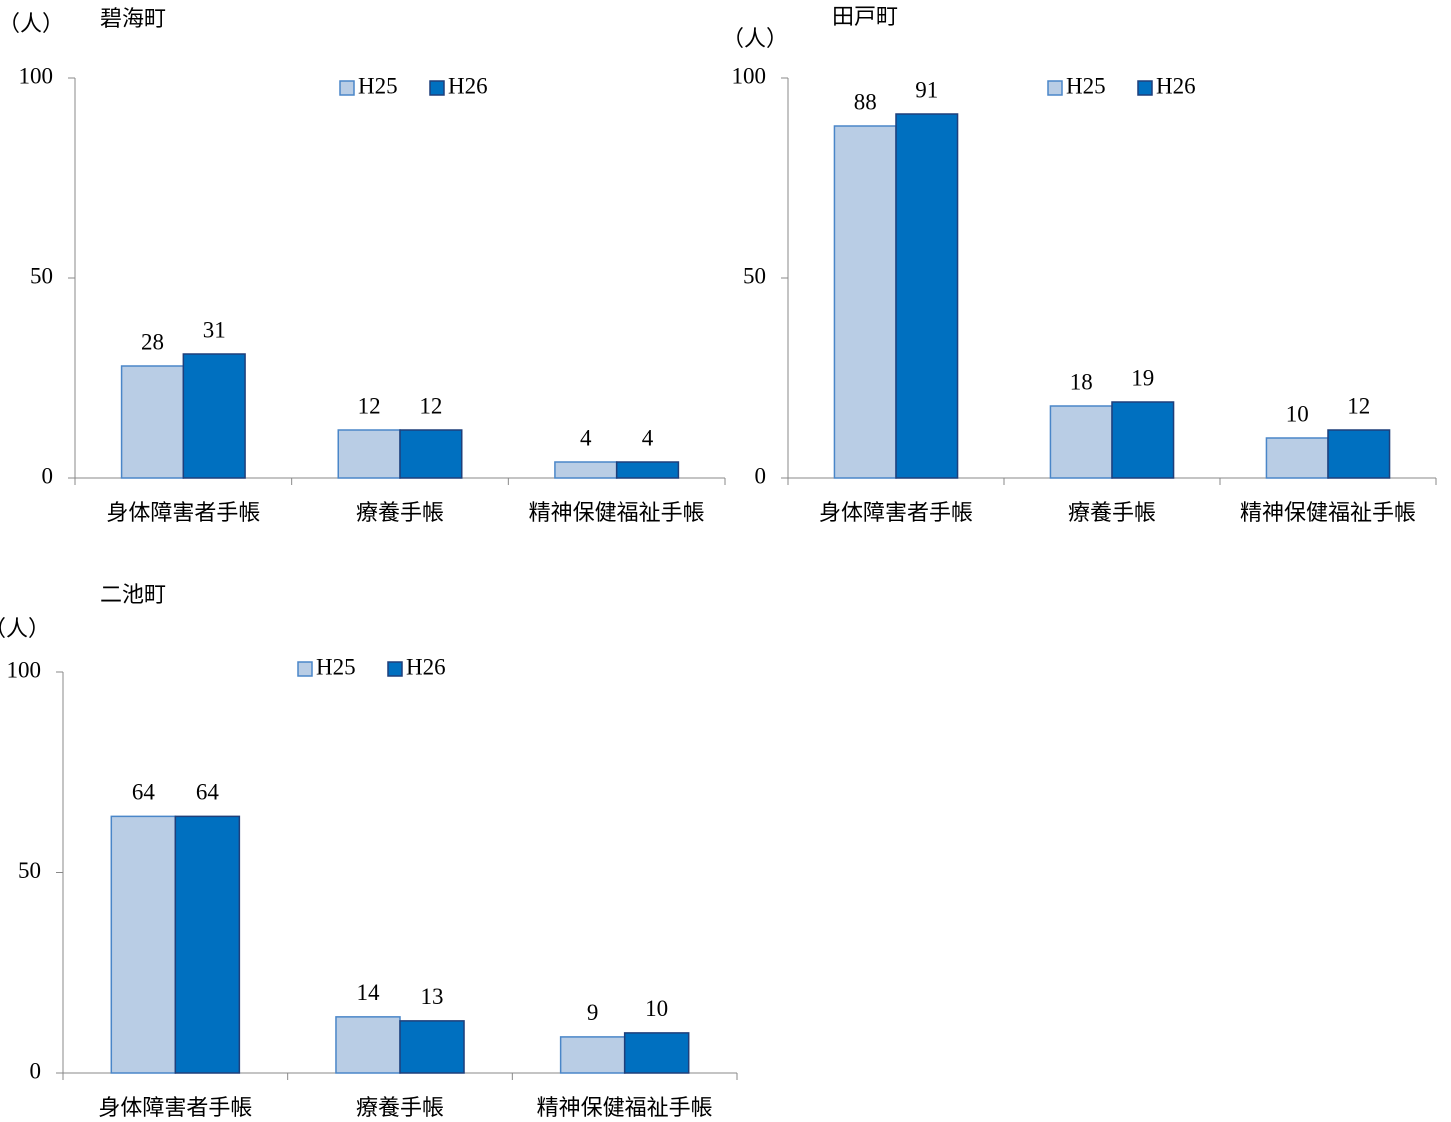 Image resolution: width=1451 pixels, height=1122 pixels. Describe the element at coordinates (593, 1012) in the screenshot. I see `data-label: 9` at that location.